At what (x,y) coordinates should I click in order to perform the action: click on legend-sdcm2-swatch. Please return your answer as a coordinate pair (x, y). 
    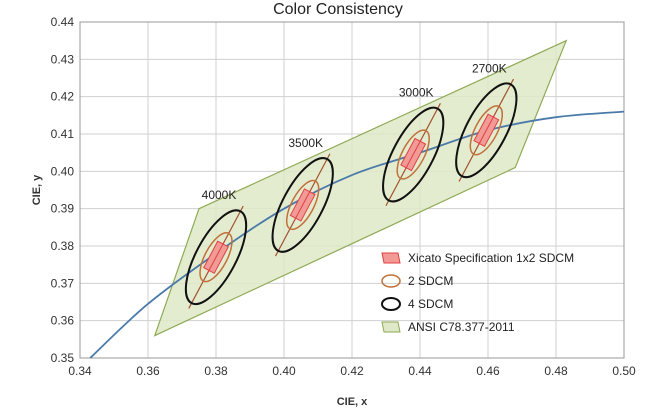
    Looking at the image, I should click on (391, 281).